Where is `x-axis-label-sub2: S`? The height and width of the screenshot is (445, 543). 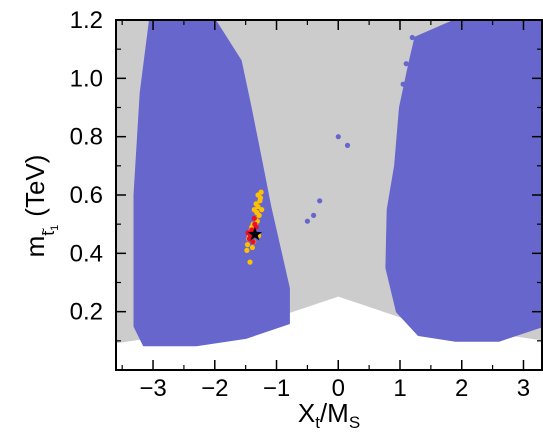
x-axis-label-sub2: S is located at coordinates (354, 422).